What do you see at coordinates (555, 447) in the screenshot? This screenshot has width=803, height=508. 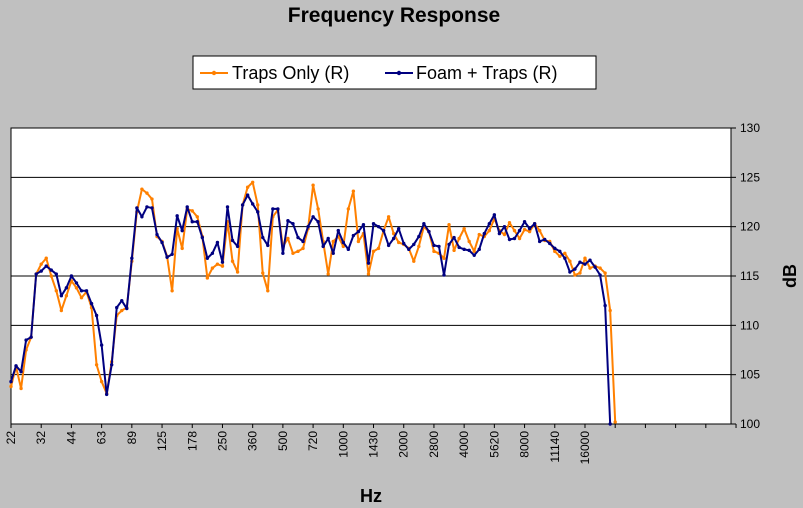 I see `x-tick-label: 11140` at bounding box center [555, 447].